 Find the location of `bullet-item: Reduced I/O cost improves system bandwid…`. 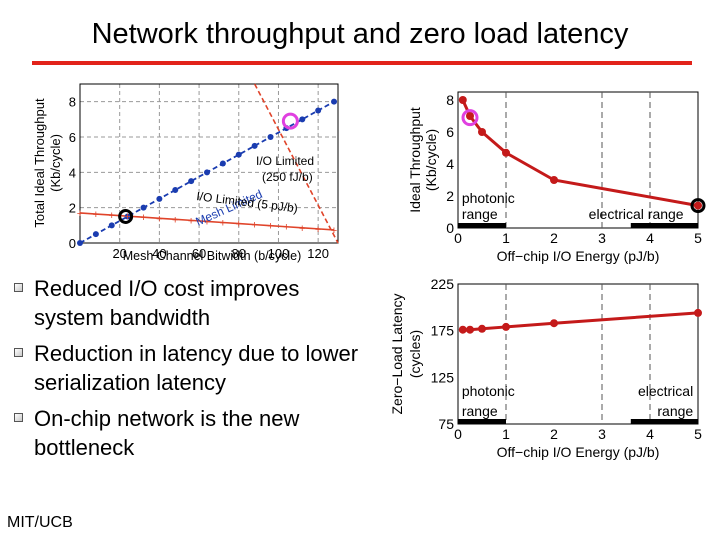

bullet-item: Reduced I/O cost improves system bandwid… is located at coordinates (194, 303).